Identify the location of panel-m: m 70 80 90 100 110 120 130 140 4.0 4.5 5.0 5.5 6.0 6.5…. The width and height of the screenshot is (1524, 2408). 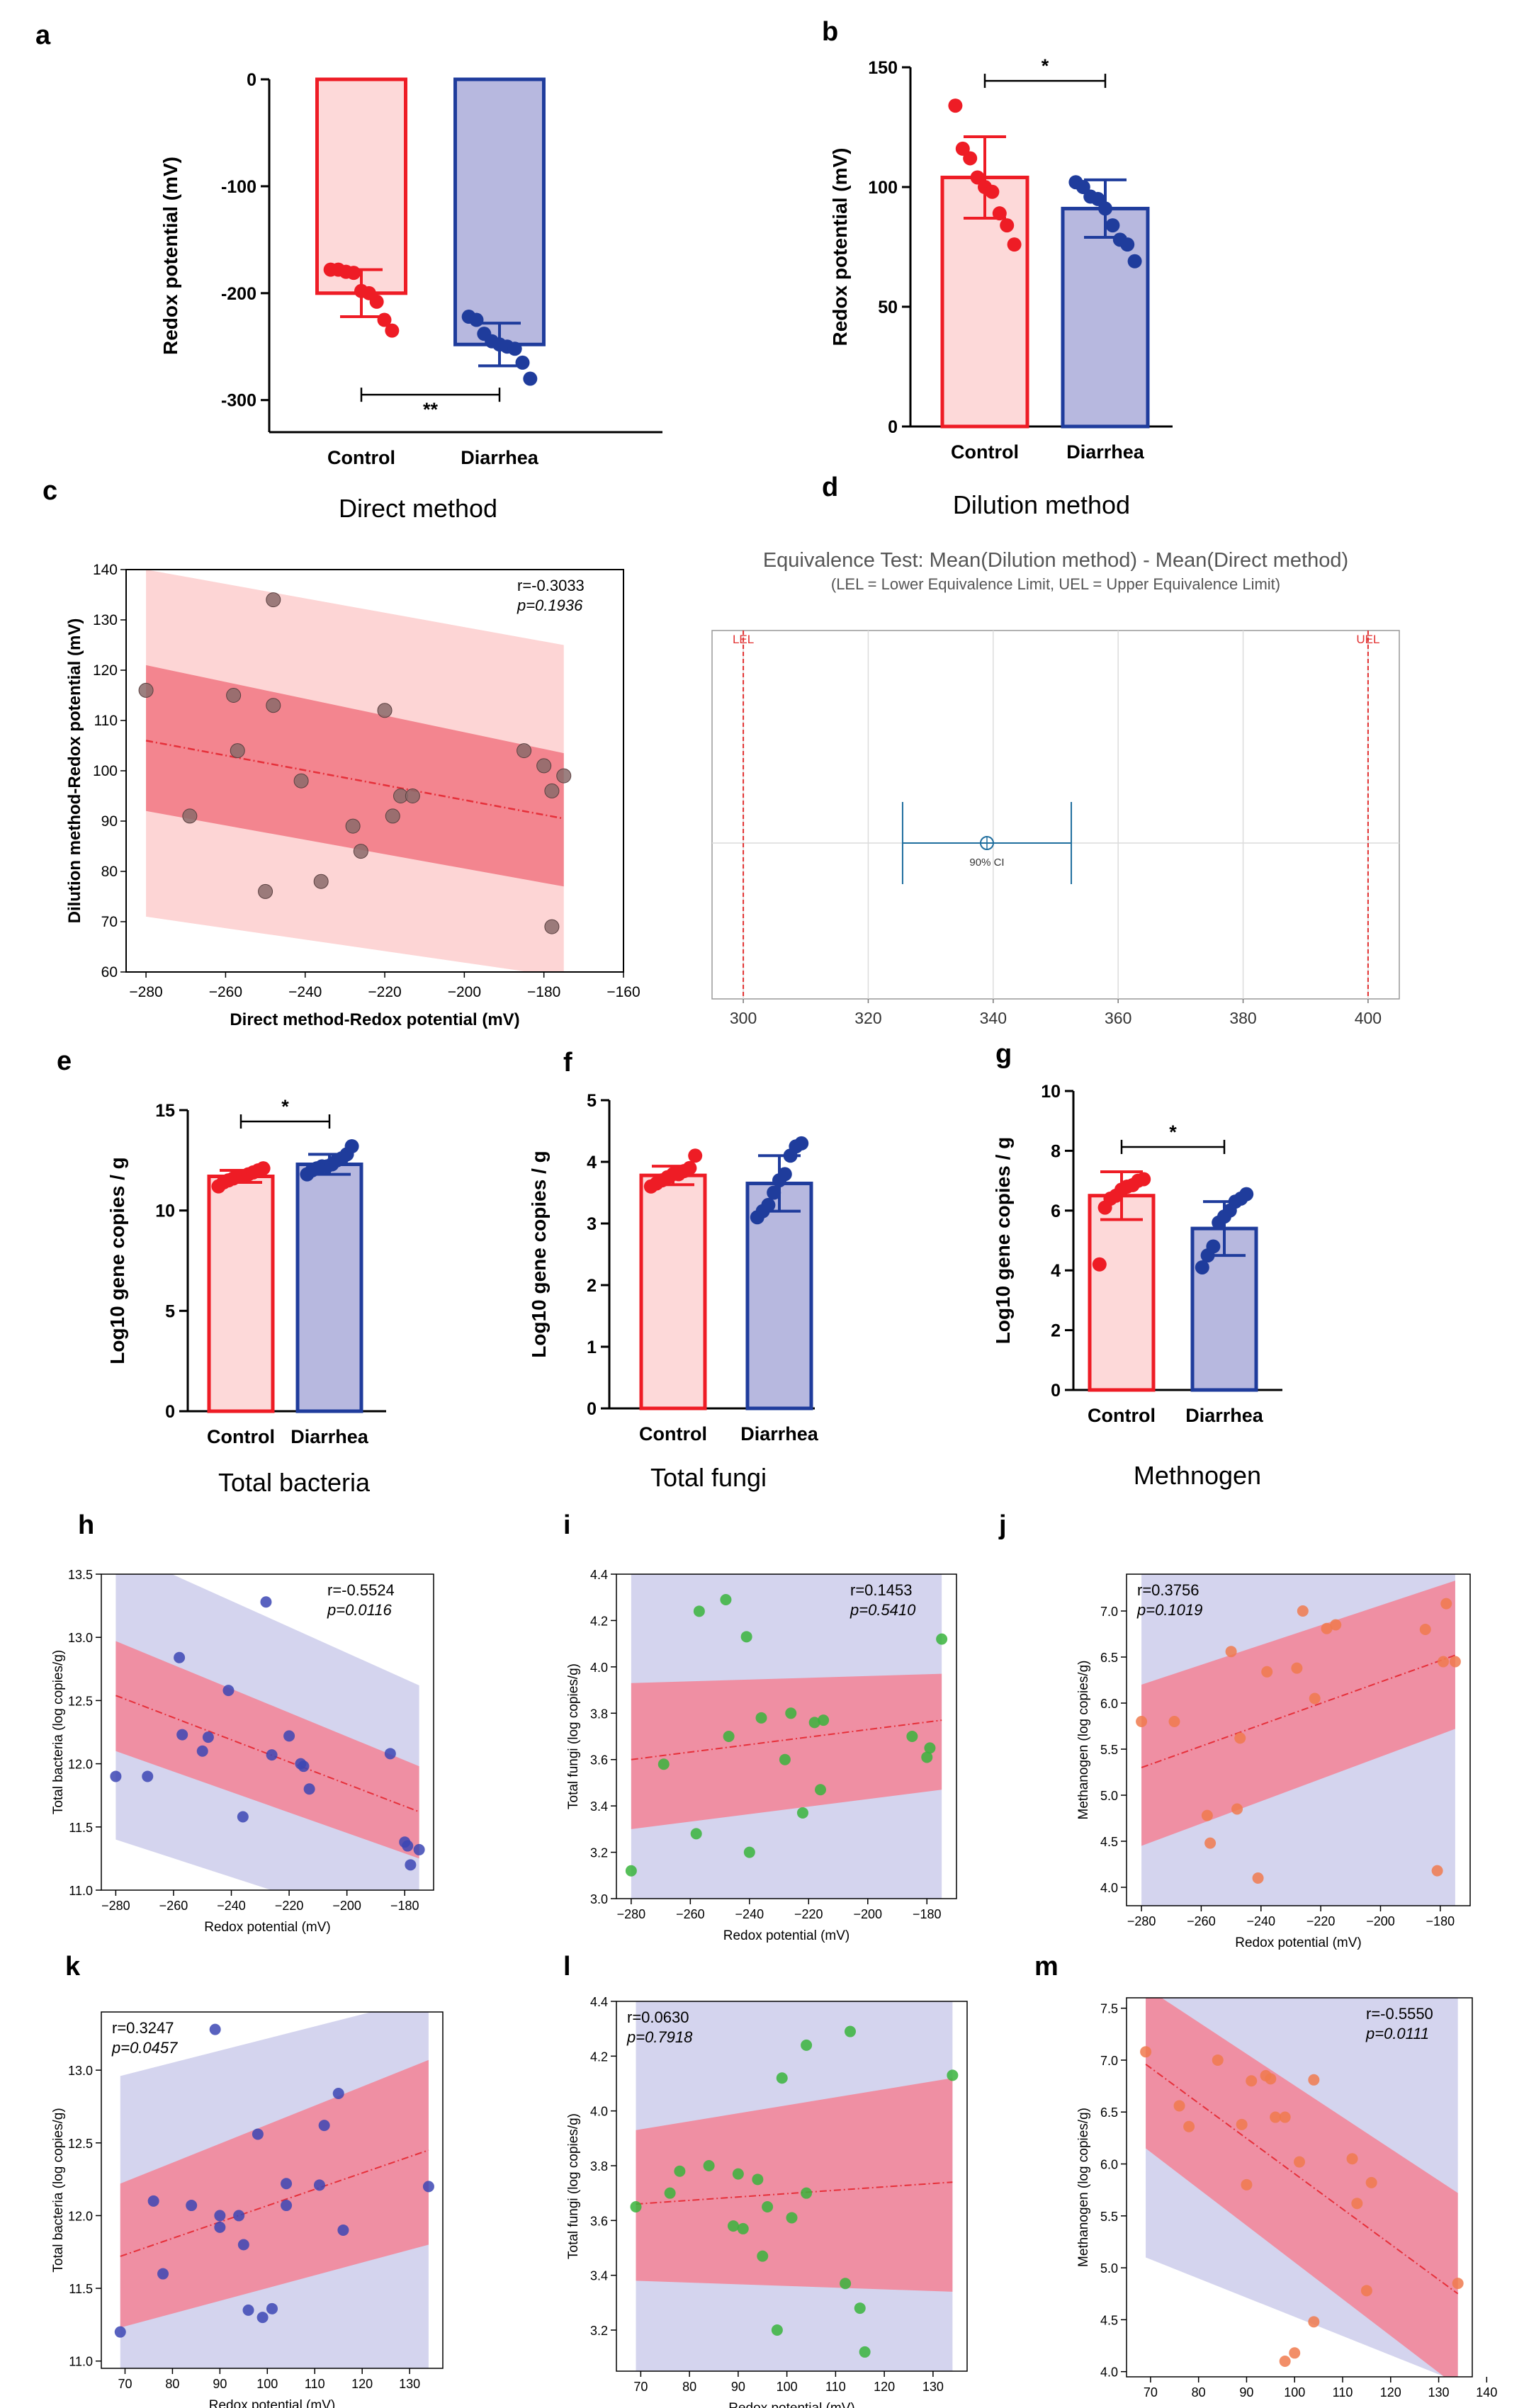
(1265, 2180).